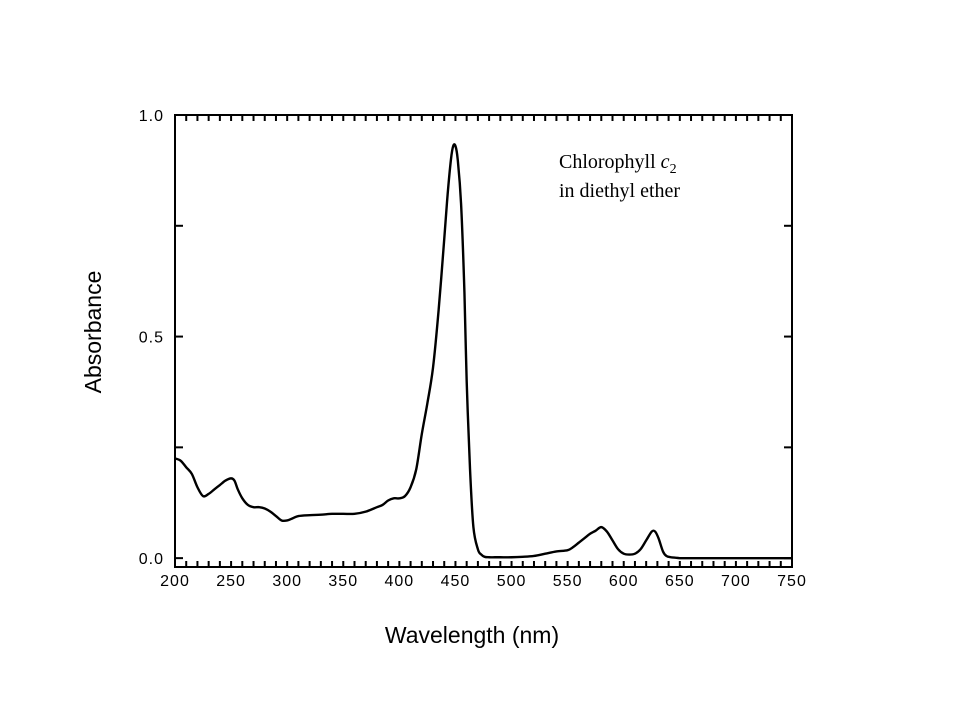  Describe the element at coordinates (792, 581) in the screenshot. I see `x-tick-label: 750` at that location.